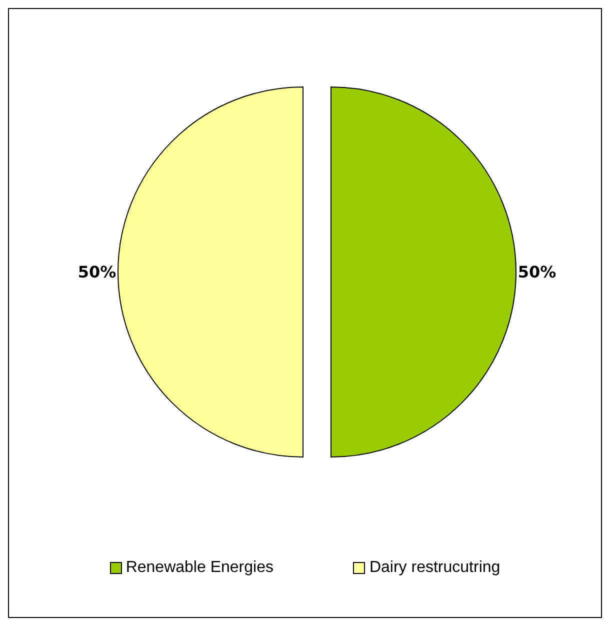 The image size is (610, 626). Describe the element at coordinates (200, 568) in the screenshot. I see `legend-label: Renewable Energies` at that location.